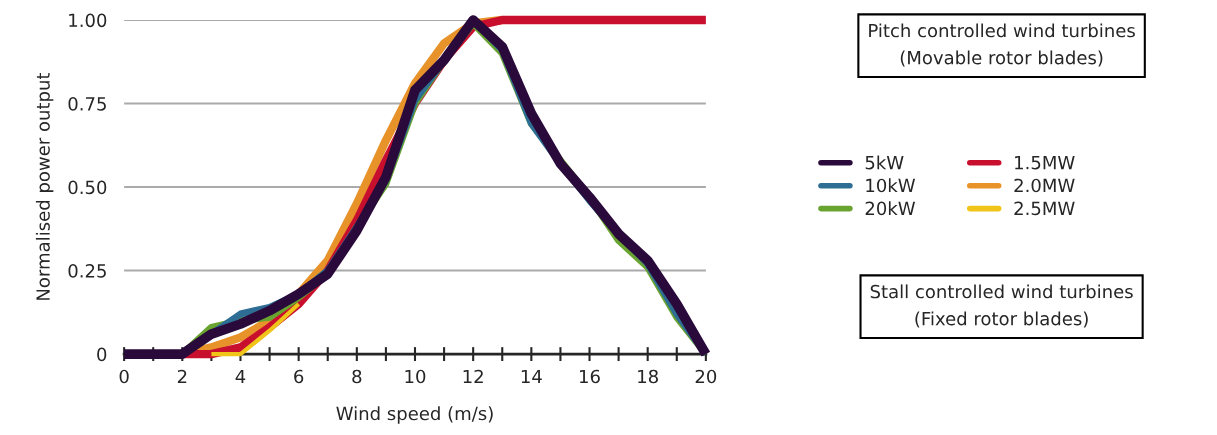 This screenshot has width=1217, height=435. What do you see at coordinates (88, 20) in the screenshot?
I see `y-tick-label: 1.00` at bounding box center [88, 20].